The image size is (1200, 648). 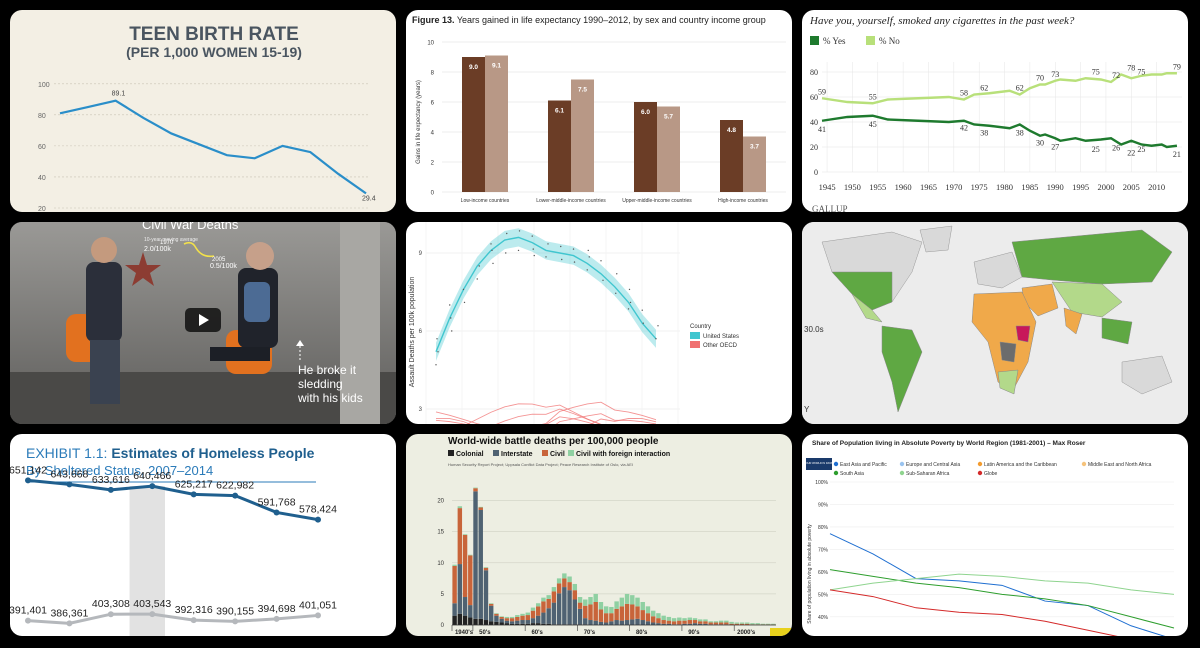 What do you see at coordinates (1008, 382) in the screenshot?
I see `map-southern-africa` at bounding box center [1008, 382].